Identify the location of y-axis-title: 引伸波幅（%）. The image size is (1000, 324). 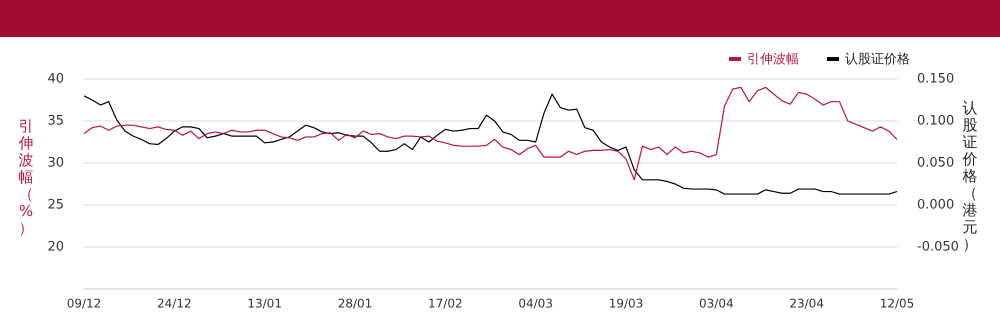
(26, 177).